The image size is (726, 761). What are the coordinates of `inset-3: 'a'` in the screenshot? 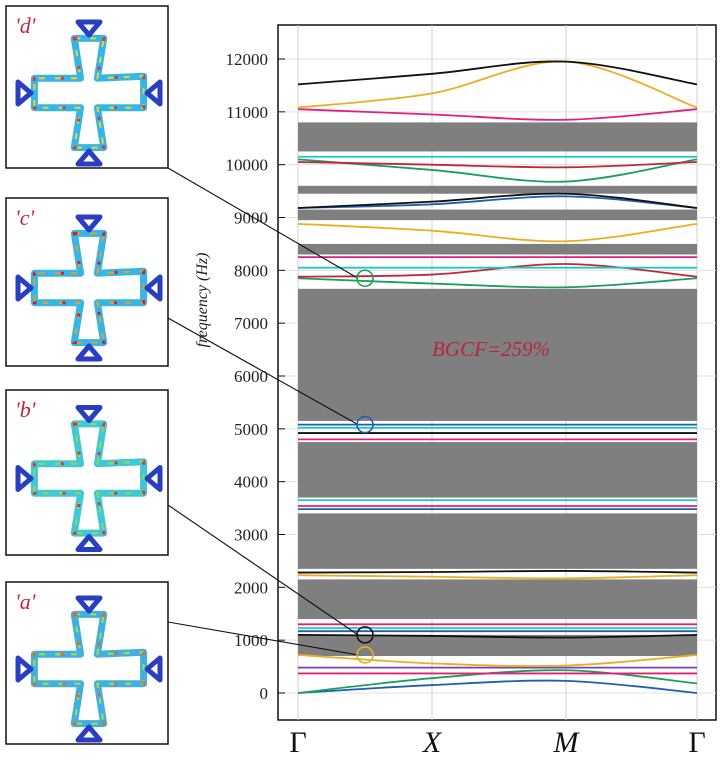 It's located at (87, 663).